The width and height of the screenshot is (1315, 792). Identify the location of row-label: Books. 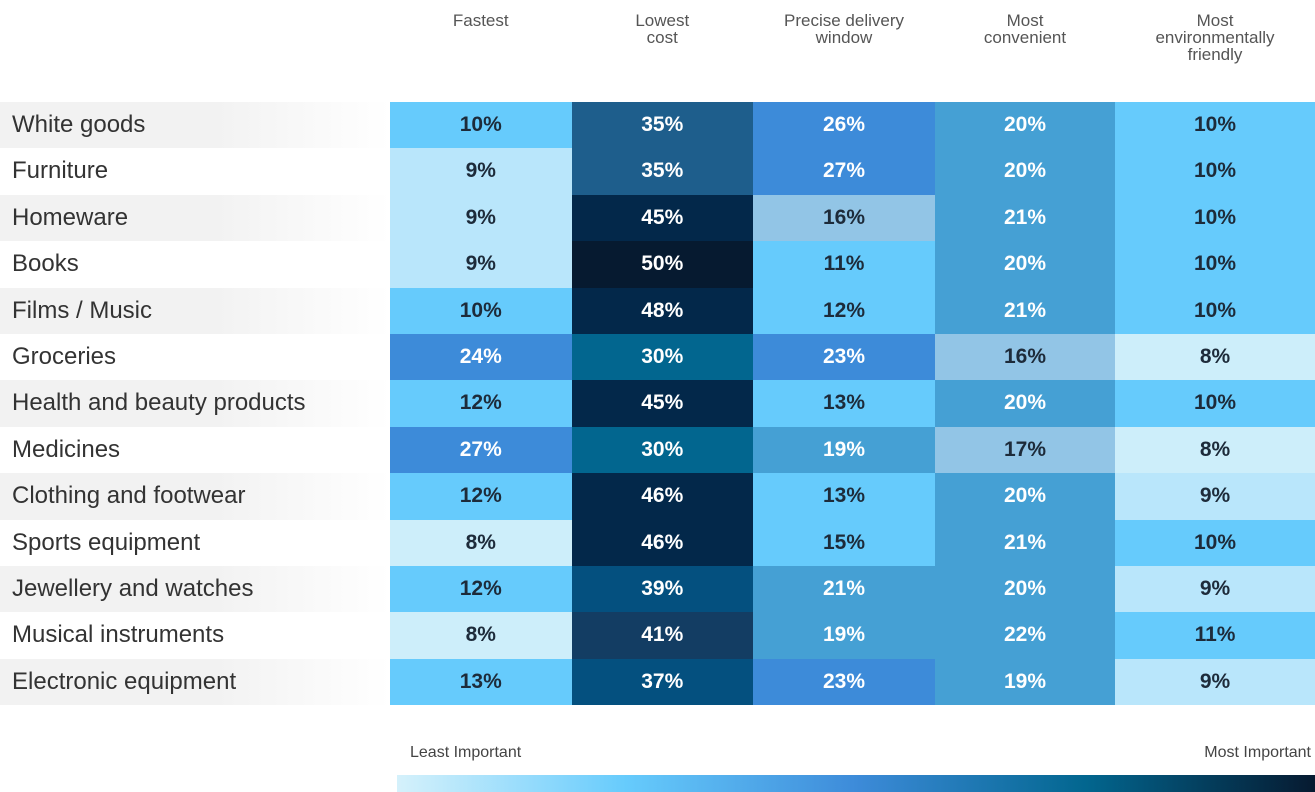
(45, 264).